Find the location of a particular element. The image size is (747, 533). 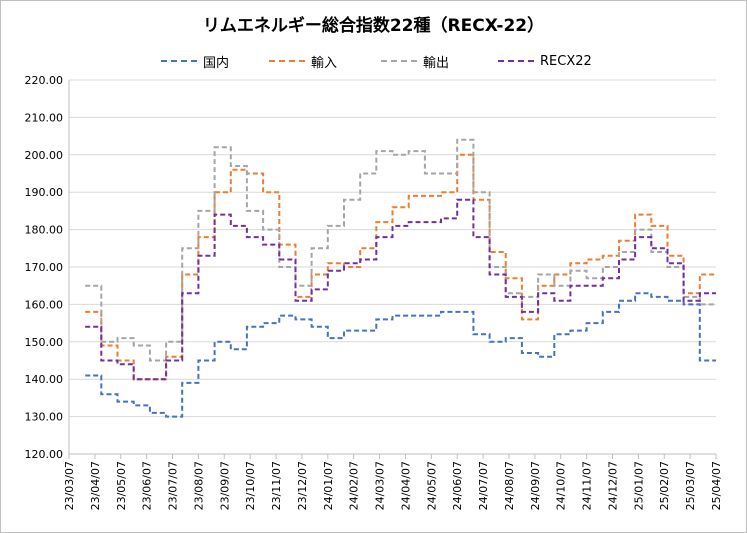

y-tick-label: 210.00 is located at coordinates (44, 117).